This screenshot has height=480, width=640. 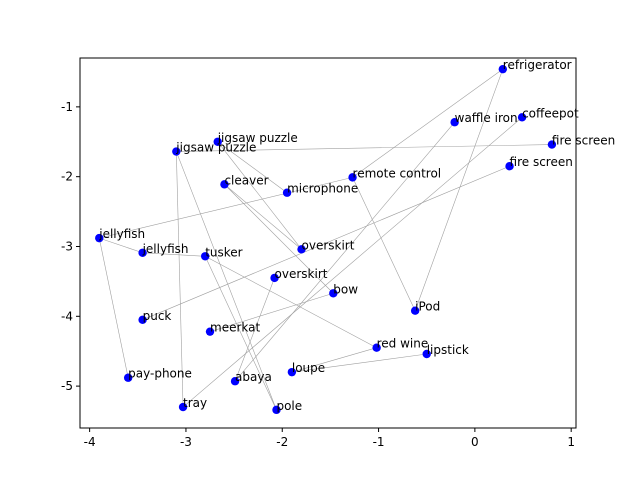 What do you see at coordinates (571, 442) in the screenshot?
I see `x-tick-label: 1` at bounding box center [571, 442].